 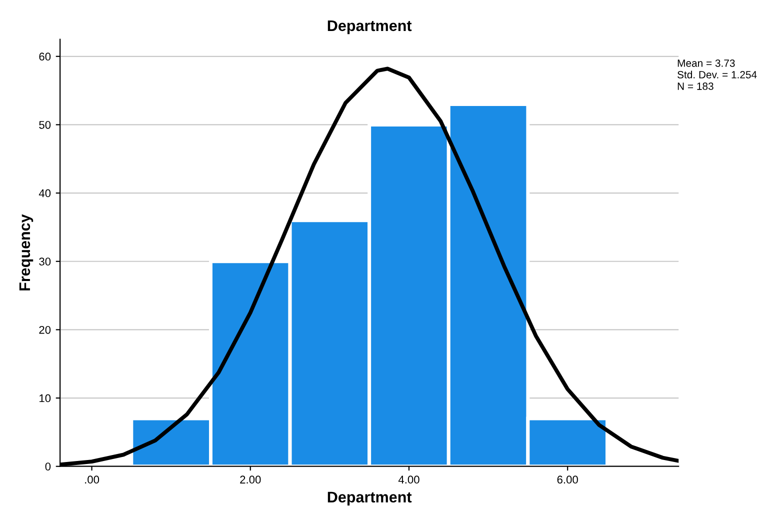 What do you see at coordinates (567, 480) in the screenshot?
I see `x-tick-label: 6.00` at bounding box center [567, 480].